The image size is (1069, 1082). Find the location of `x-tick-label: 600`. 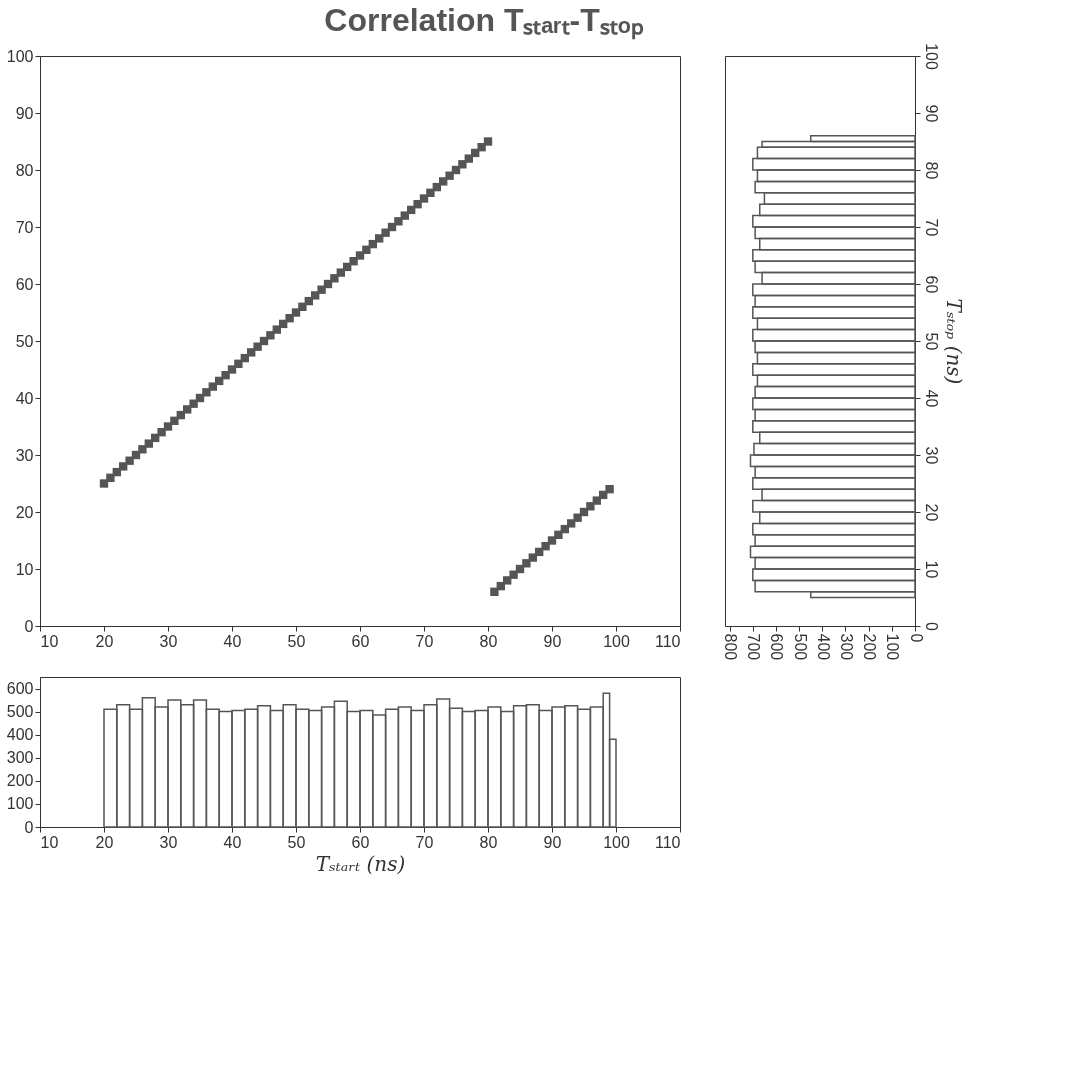

x-tick-label: 600 is located at coordinates (777, 647).